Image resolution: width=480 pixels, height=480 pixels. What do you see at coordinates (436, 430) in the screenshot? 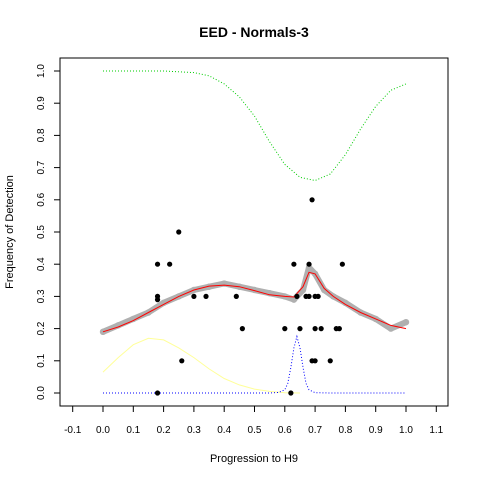
I see `x-tick-label: 1.1` at bounding box center [436, 430].